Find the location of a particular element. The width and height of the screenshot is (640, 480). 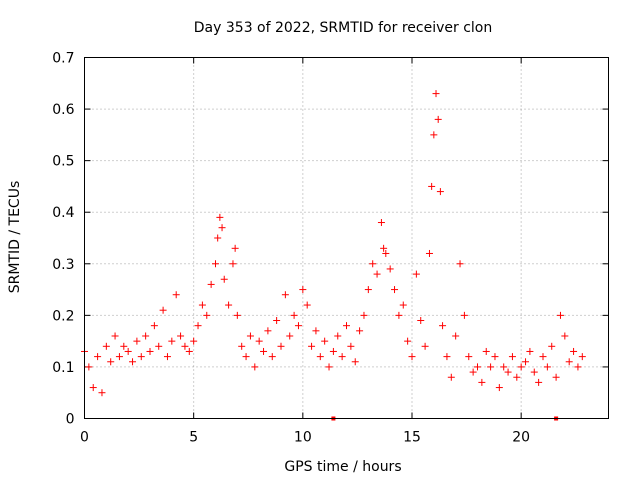

y-tick-label: 0.5 is located at coordinates (63, 162).